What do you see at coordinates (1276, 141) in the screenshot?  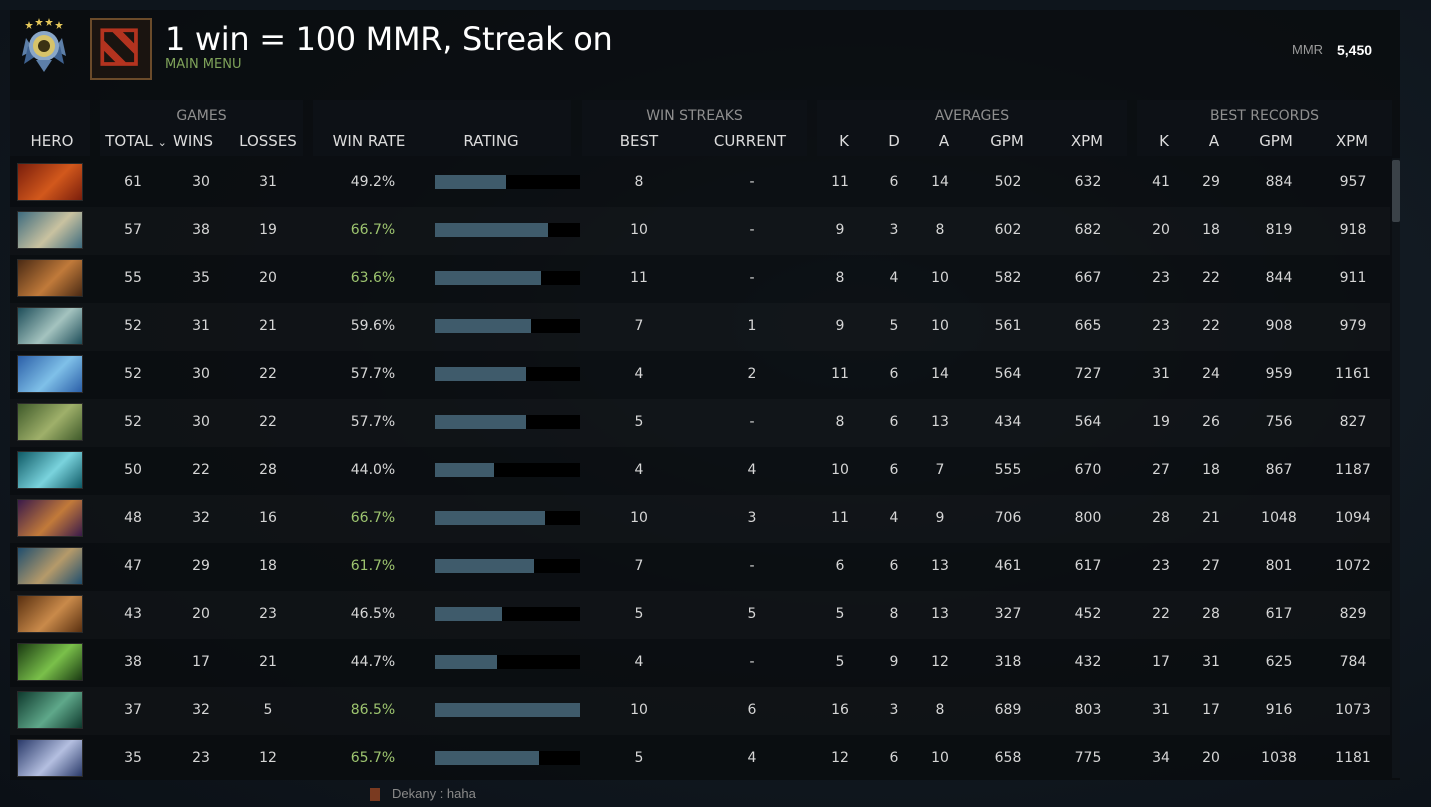 I see `col-best-gpm: GPM` at bounding box center [1276, 141].